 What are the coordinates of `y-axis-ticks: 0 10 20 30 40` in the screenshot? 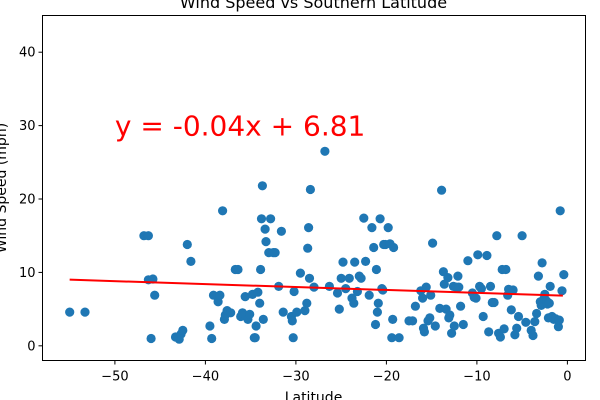 It's located at (31, 200).